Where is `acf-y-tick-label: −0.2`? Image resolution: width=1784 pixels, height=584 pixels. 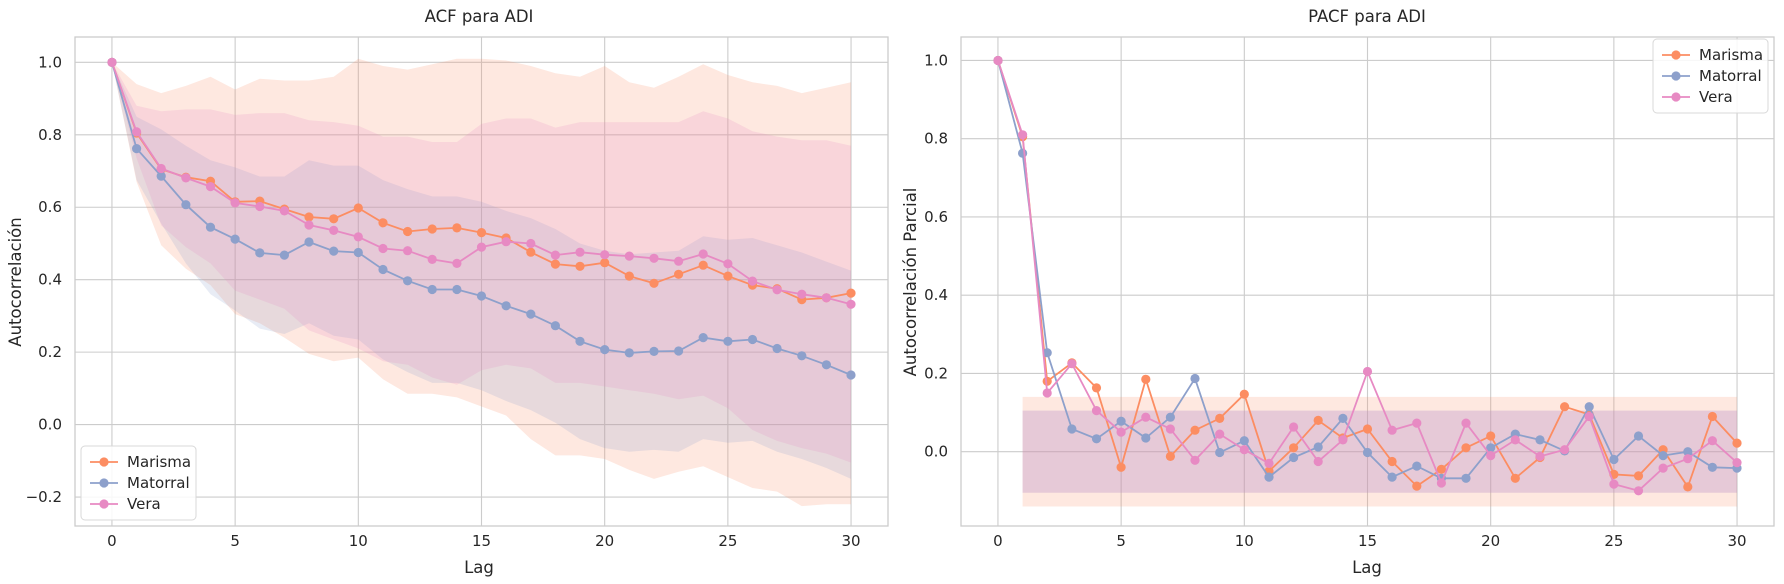 acf-y-tick-label: −0.2 is located at coordinates (44, 497).